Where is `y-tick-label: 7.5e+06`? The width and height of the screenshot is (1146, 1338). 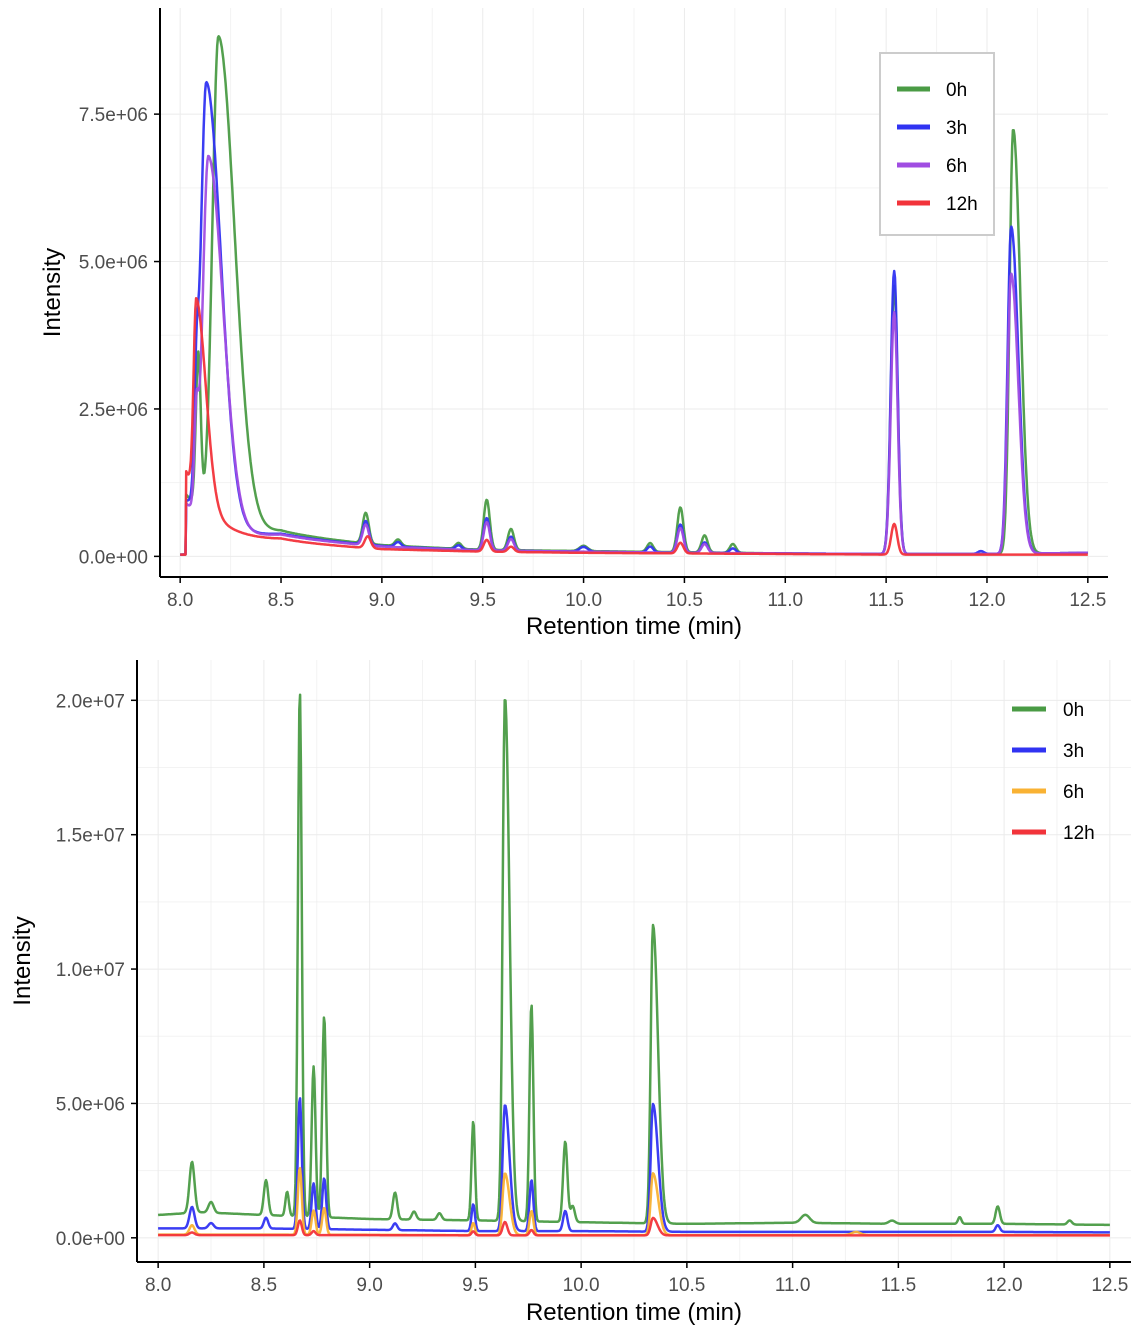
y-tick-label: 7.5e+06 is located at coordinates (113, 115).